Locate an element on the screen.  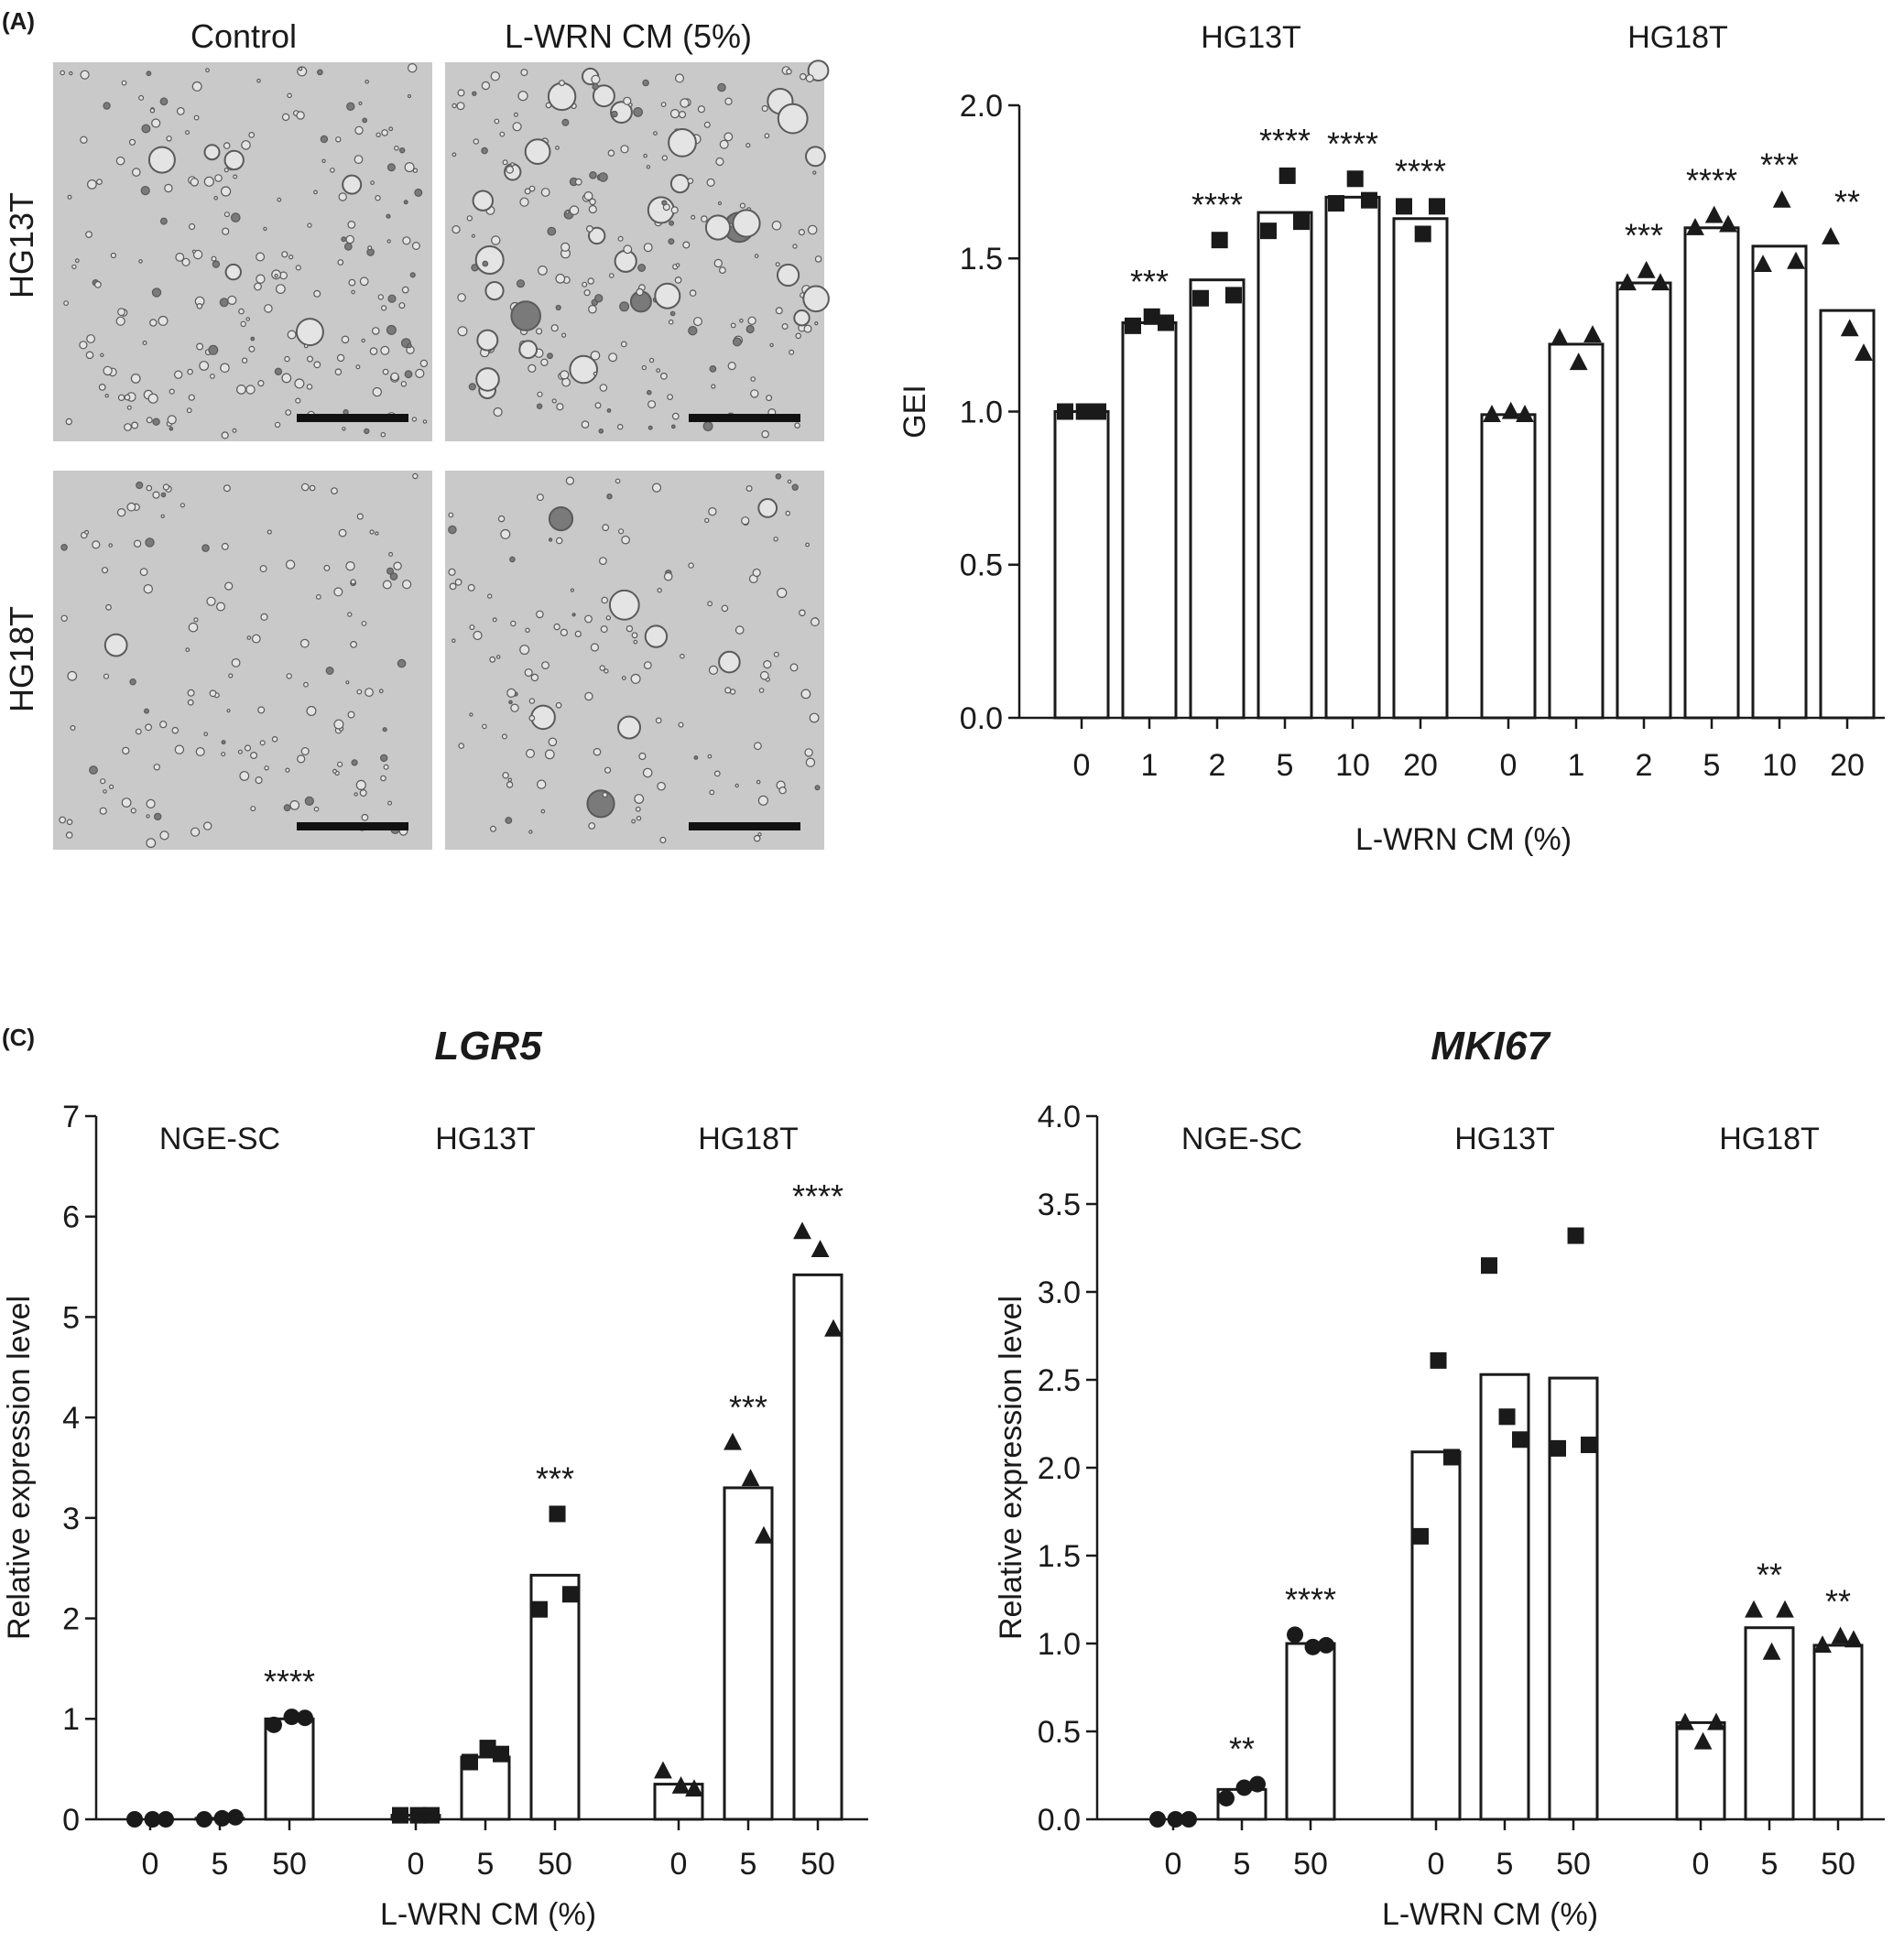
y-tick-label: 7 is located at coordinates (71, 1117).